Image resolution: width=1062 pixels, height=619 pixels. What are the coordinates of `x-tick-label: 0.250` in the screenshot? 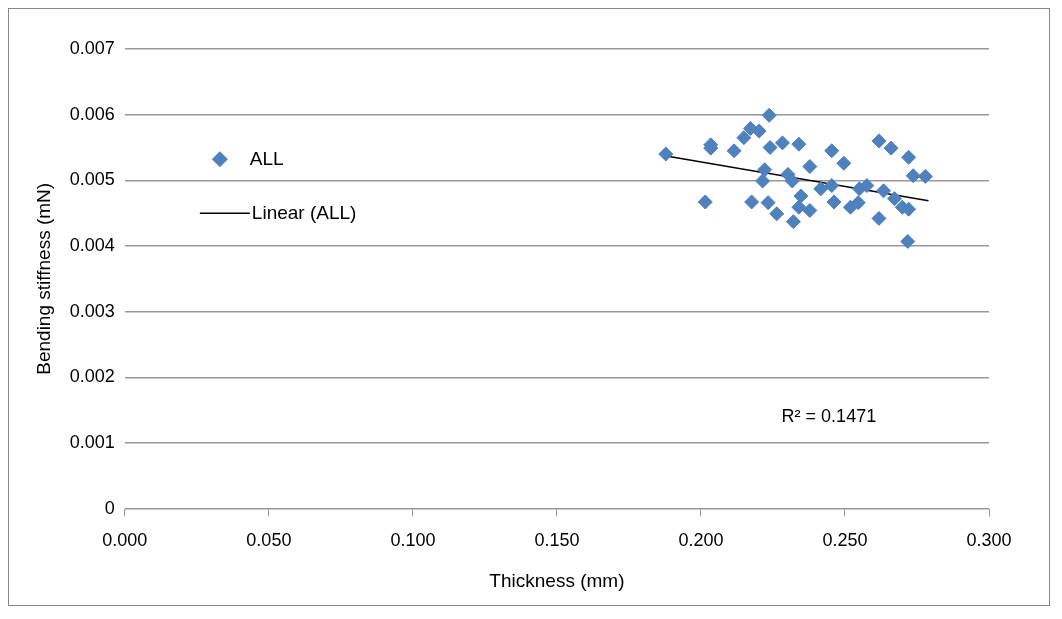 It's located at (845, 540).